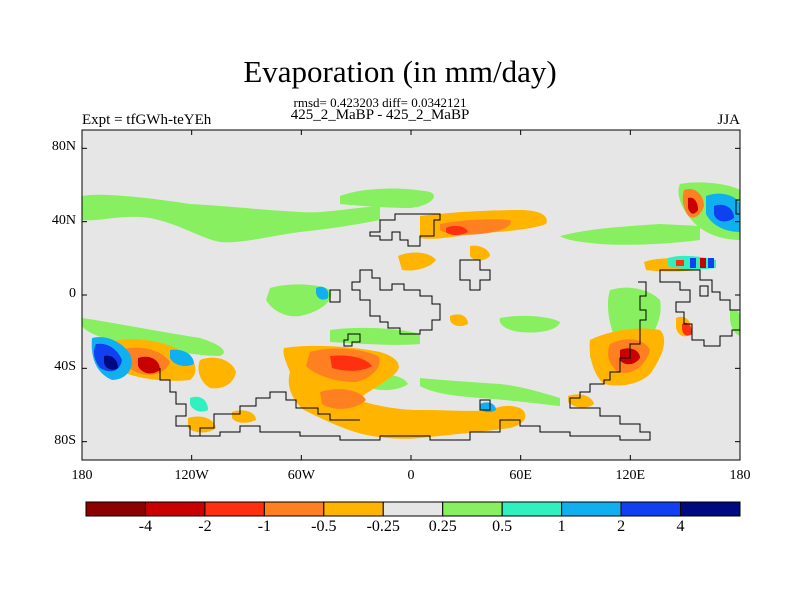 The width and height of the screenshot is (800, 600). What do you see at coordinates (630, 475) in the screenshot?
I see `lon-tick-label: 120E` at bounding box center [630, 475].